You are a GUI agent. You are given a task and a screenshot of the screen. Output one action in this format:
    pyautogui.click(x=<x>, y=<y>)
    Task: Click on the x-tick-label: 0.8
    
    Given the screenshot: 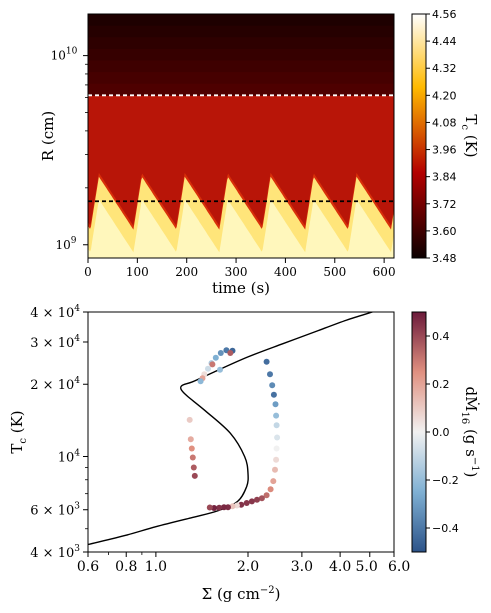 What is the action you would take?
    pyautogui.click(x=126, y=567)
    